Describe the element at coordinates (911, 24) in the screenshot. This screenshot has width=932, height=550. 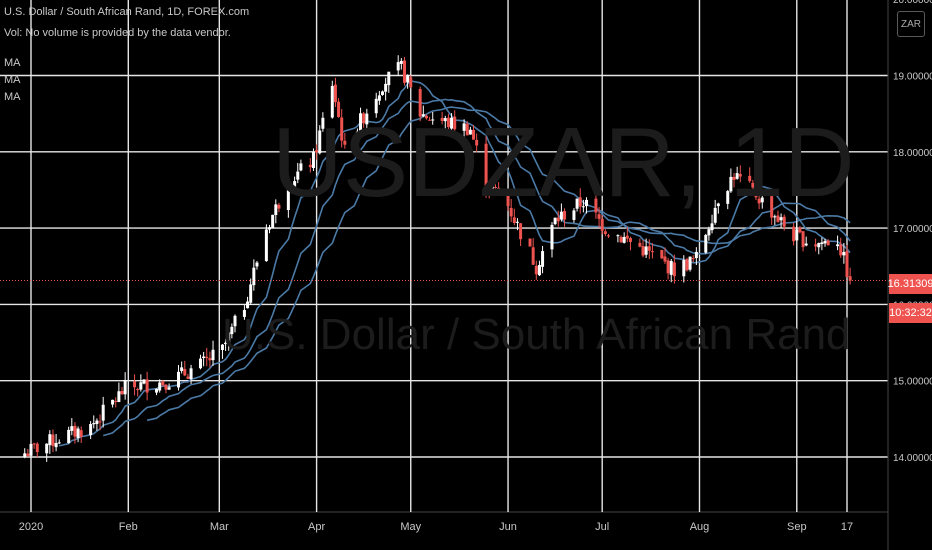
I see `currency-box: ZAR` at that location.